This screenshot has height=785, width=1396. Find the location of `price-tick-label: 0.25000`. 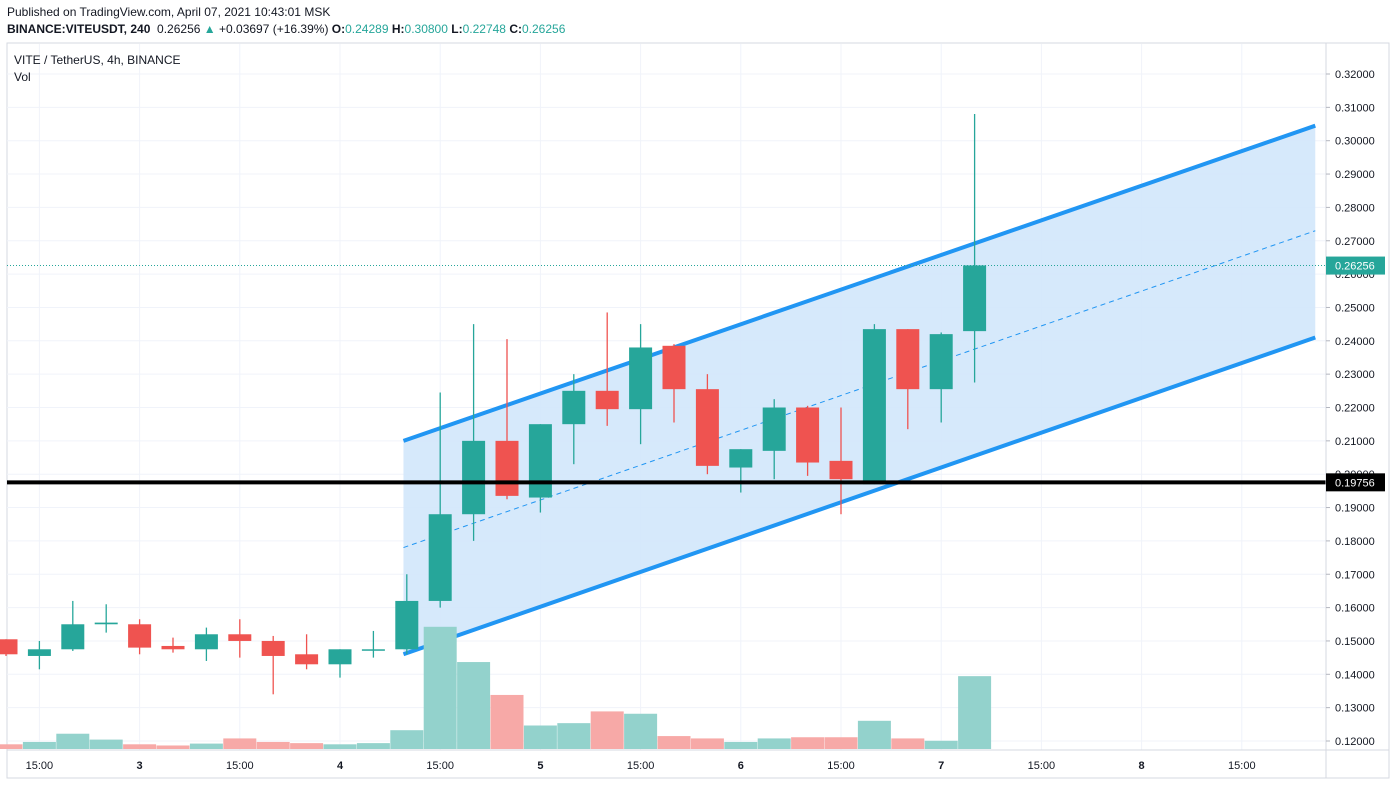

price-tick-label: 0.25000 is located at coordinates (1355, 308).